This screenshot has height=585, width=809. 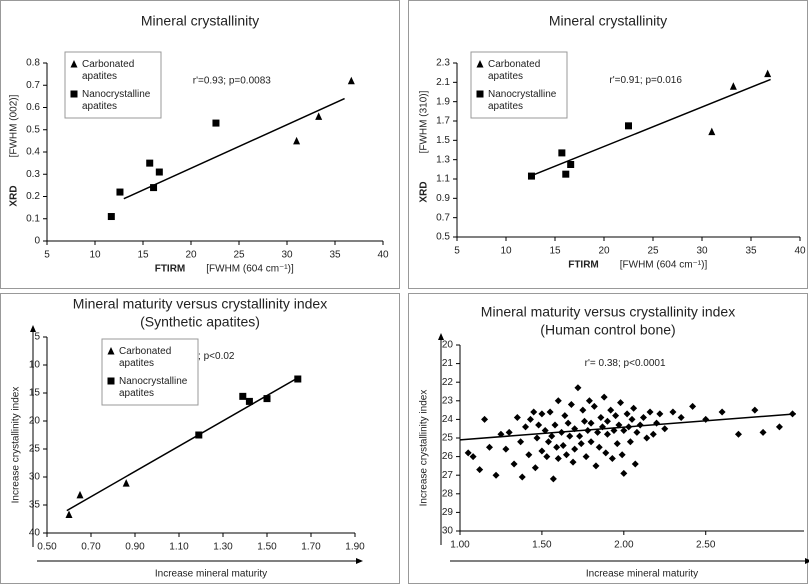 What do you see at coordinates (443, 63) in the screenshot?
I see `y-tick-label: 2.3` at bounding box center [443, 63].